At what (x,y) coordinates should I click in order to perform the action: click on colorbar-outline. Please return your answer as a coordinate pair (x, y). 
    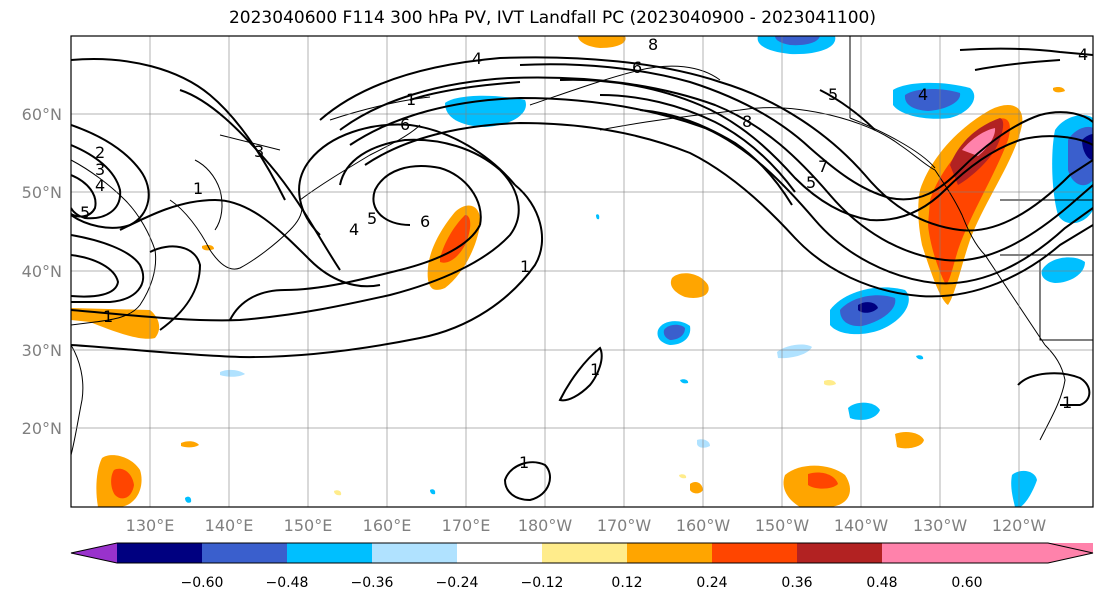
    Looking at the image, I should click on (582, 553).